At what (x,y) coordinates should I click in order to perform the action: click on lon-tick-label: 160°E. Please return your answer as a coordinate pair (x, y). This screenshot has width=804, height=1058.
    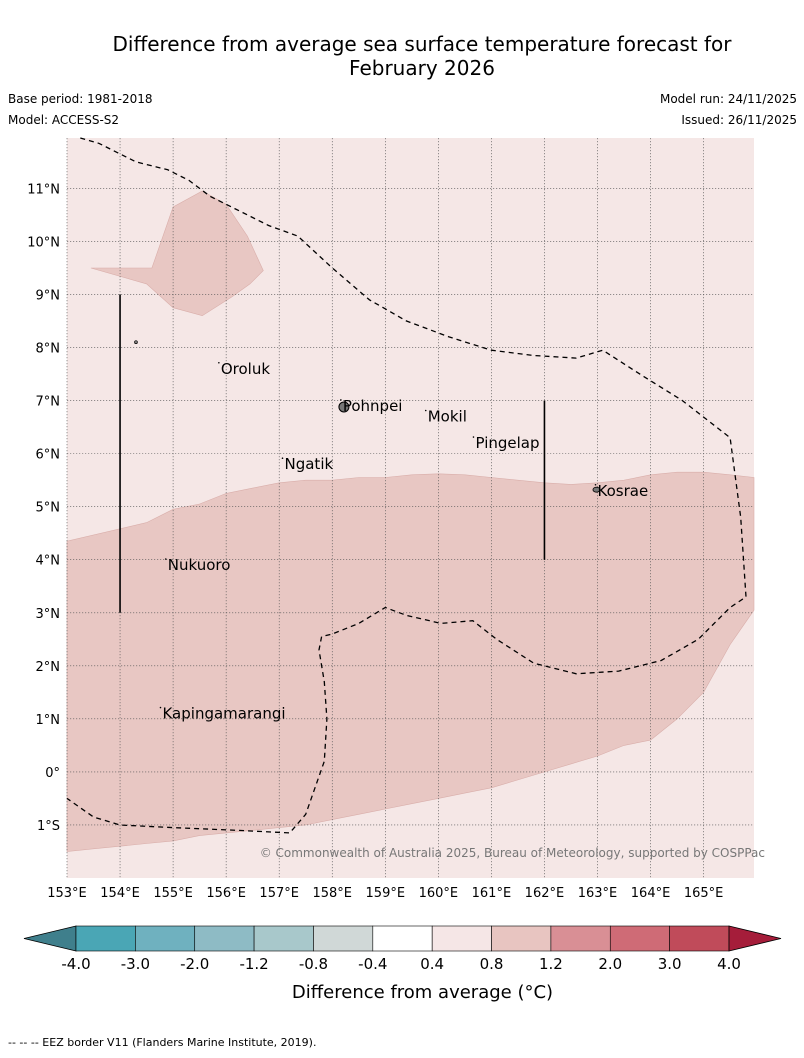
    Looking at the image, I should click on (439, 893).